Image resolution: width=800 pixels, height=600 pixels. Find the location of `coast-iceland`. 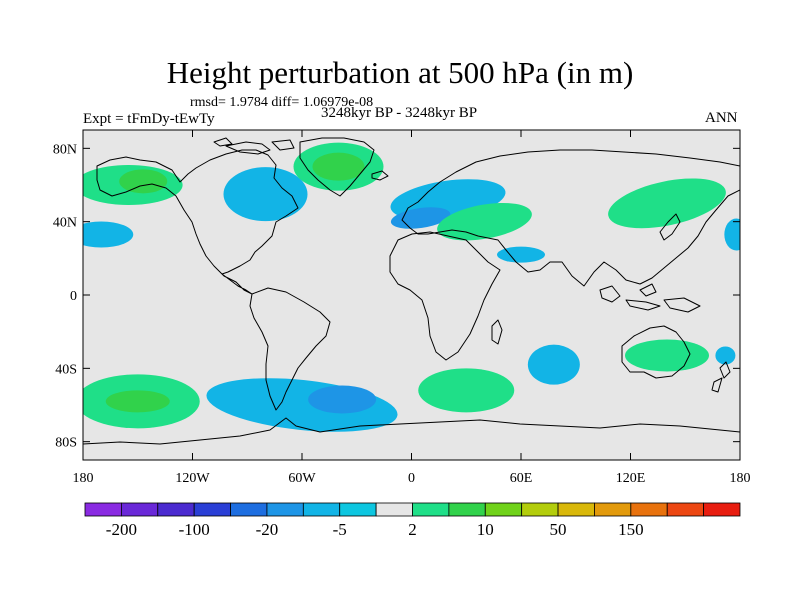

coast-iceland is located at coordinates (380, 175).